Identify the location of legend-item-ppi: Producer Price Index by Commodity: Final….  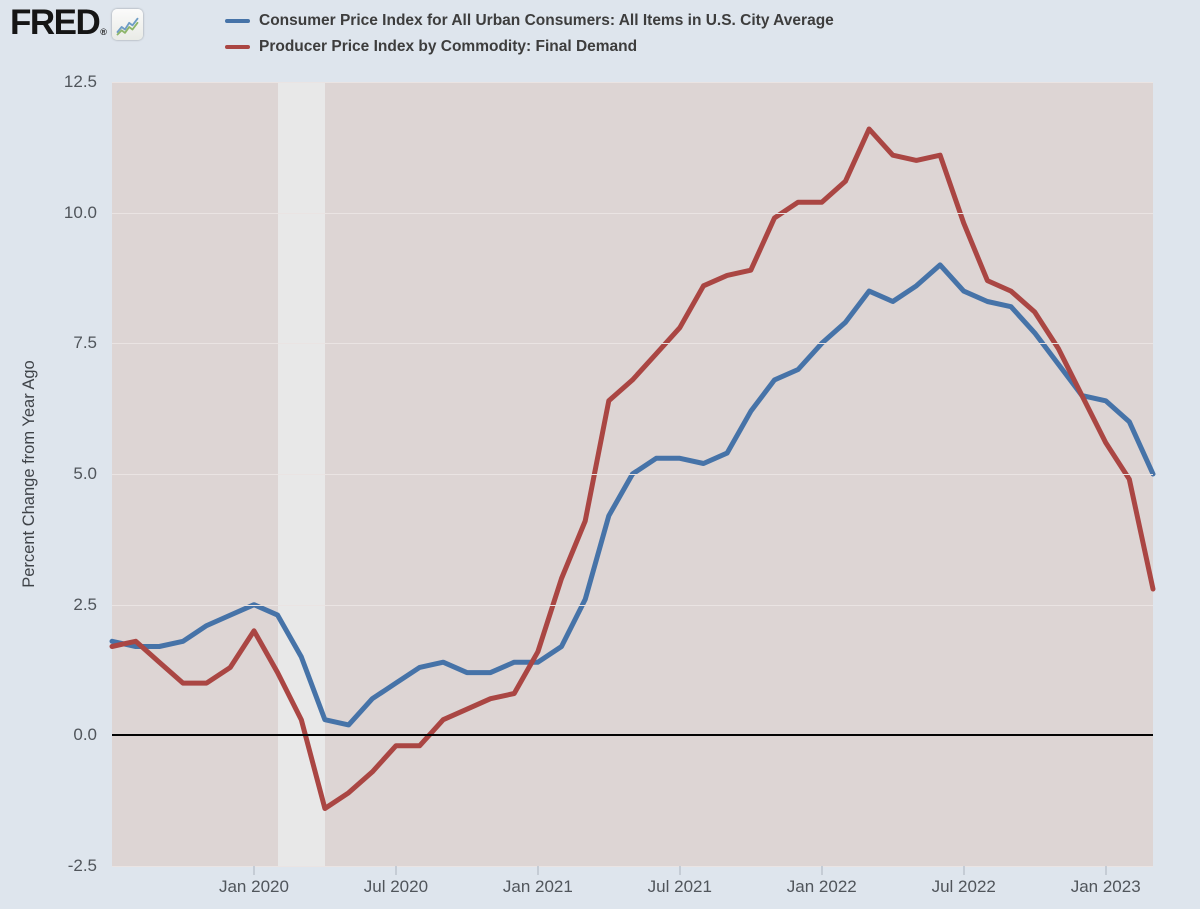
(529, 47).